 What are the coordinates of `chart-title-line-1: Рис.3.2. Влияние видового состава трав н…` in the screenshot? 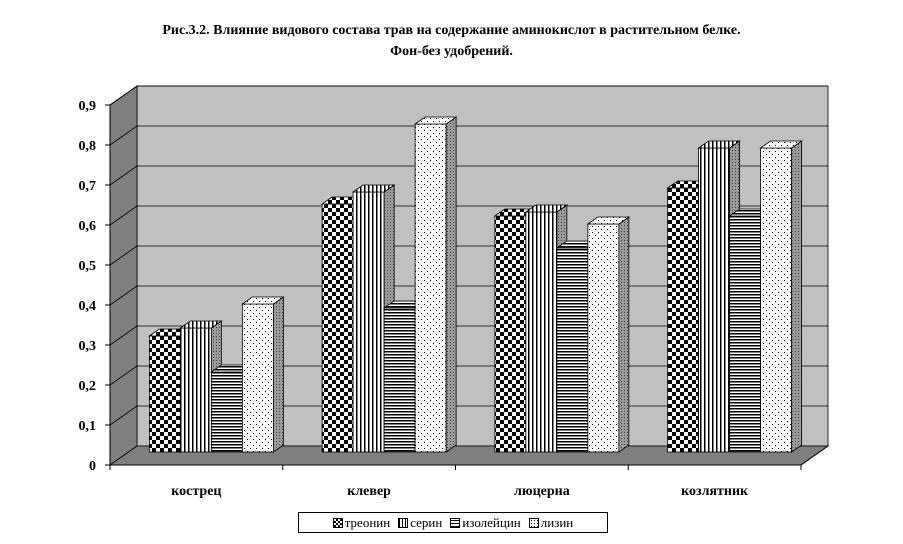 It's located at (451, 30).